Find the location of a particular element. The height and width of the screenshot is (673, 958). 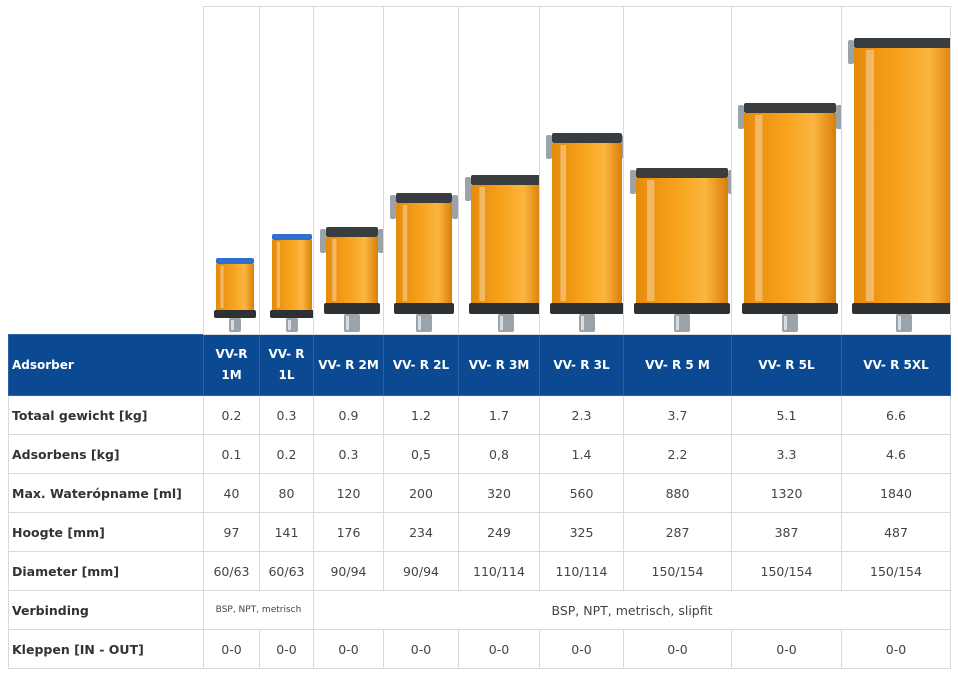

cell: 176 is located at coordinates (348, 532).